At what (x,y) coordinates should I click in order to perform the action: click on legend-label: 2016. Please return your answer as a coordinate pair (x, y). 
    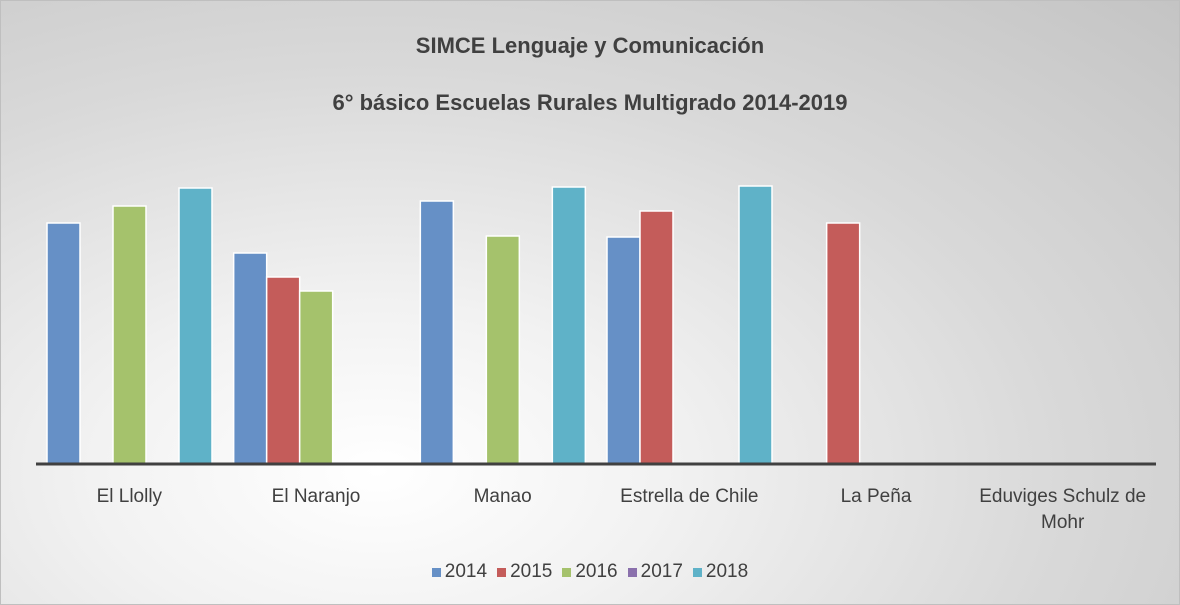
    Looking at the image, I should click on (596, 571).